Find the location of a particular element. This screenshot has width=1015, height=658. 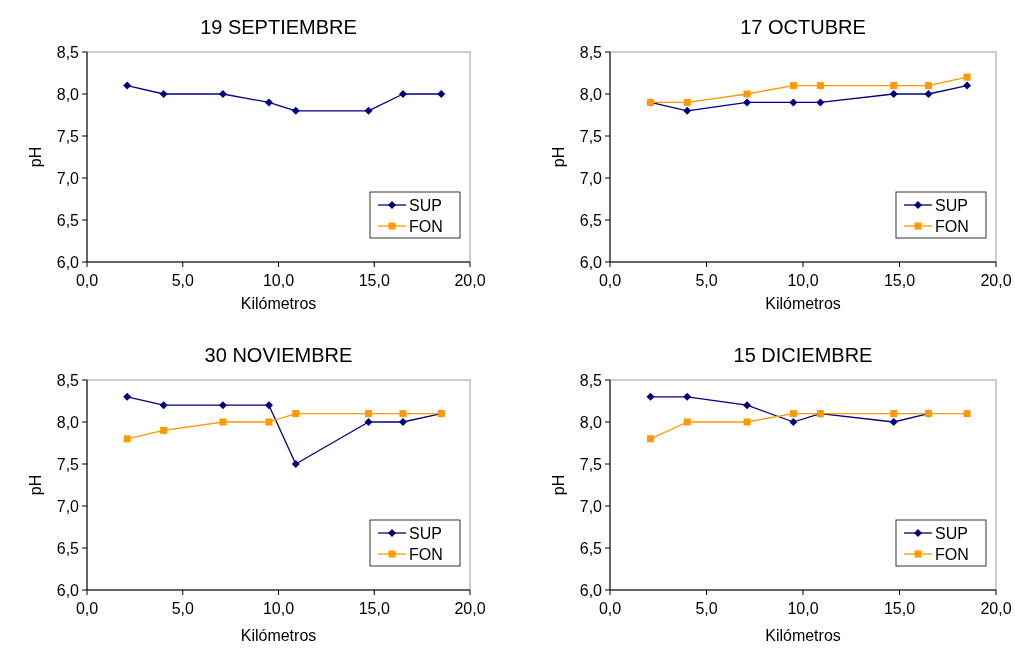

chart-title: 30 NOVIEMBRE is located at coordinates (278, 355).